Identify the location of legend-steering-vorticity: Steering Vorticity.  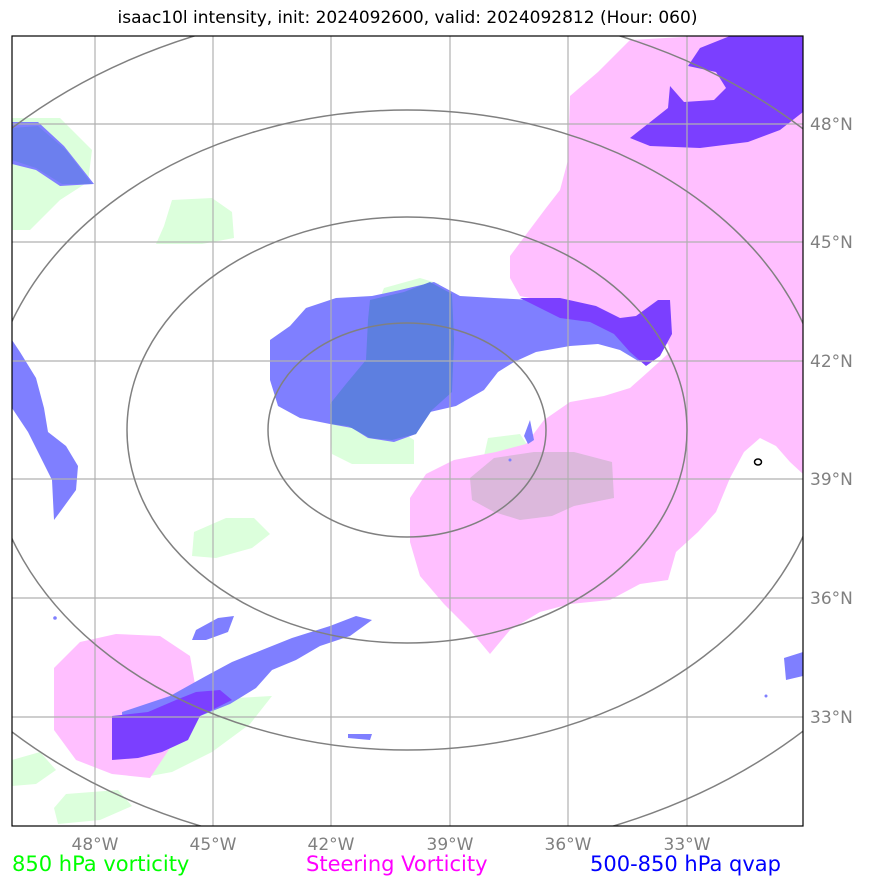
(397, 864).